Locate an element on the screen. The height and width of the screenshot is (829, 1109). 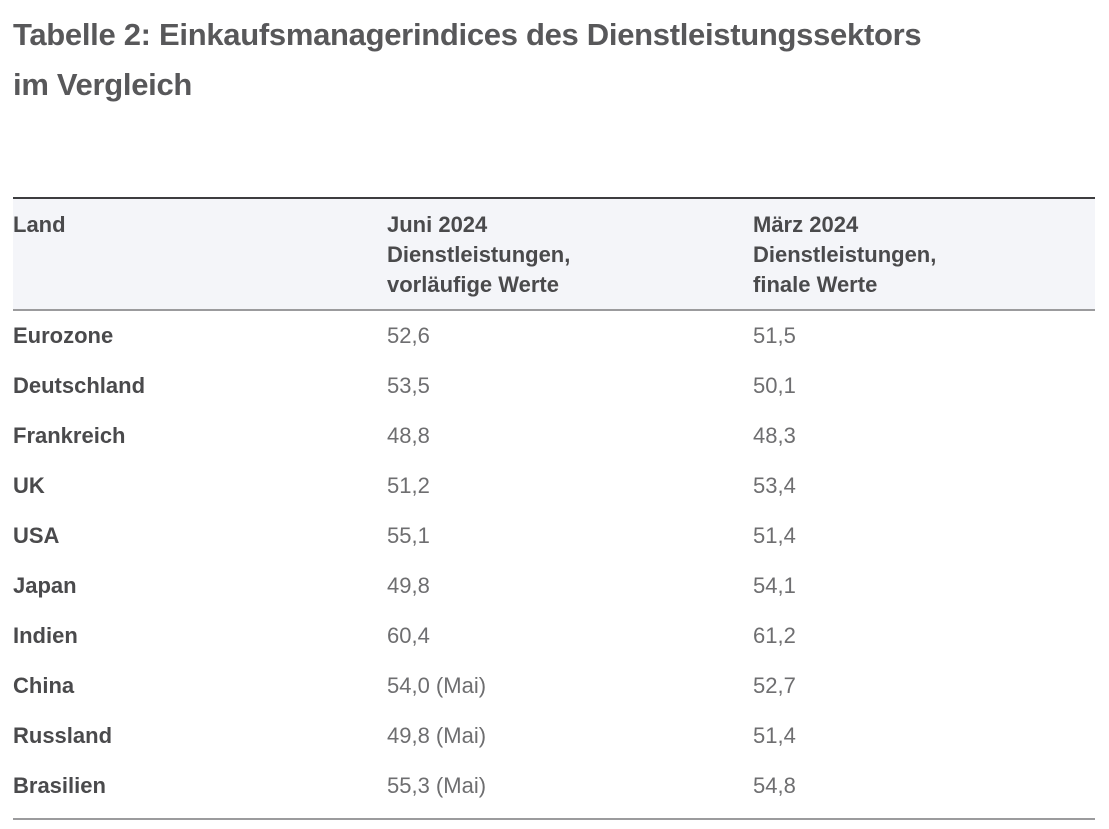
juni-2024-value-cell: 53,5 is located at coordinates (408, 385).